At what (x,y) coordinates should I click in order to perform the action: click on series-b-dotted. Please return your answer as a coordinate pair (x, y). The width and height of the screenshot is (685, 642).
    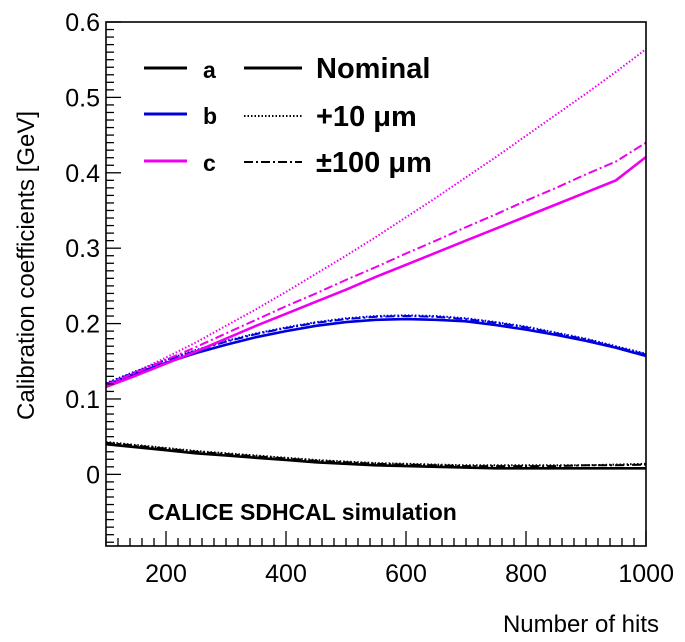
    Looking at the image, I should click on (376, 349).